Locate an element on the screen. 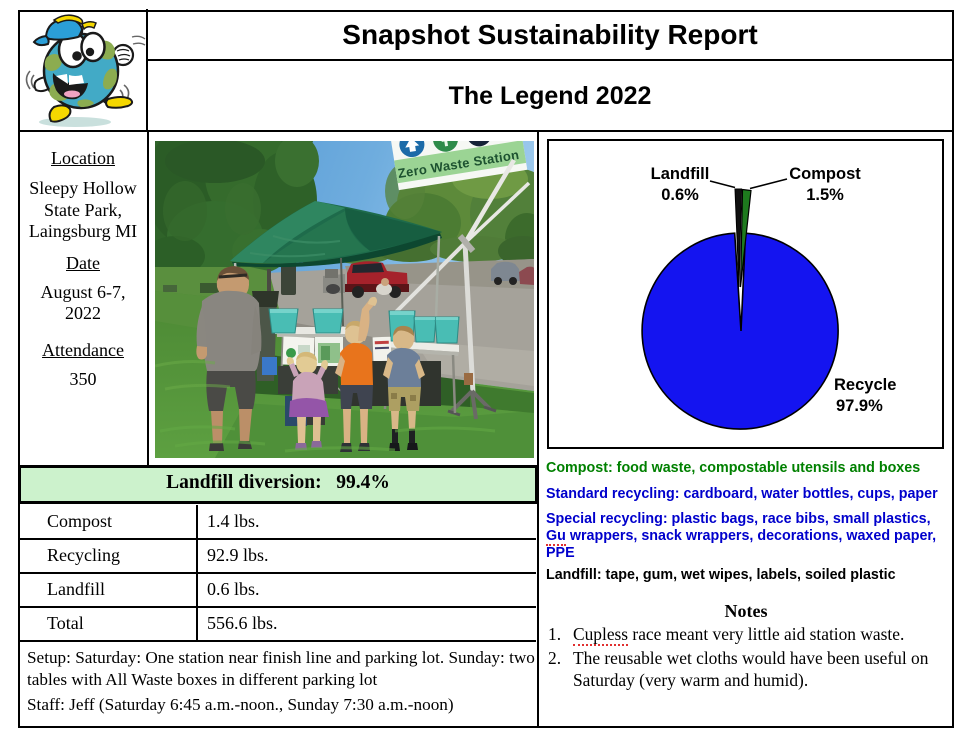 The width and height of the screenshot is (969, 740). svg-text: Landfill is located at coordinates (680, 174).